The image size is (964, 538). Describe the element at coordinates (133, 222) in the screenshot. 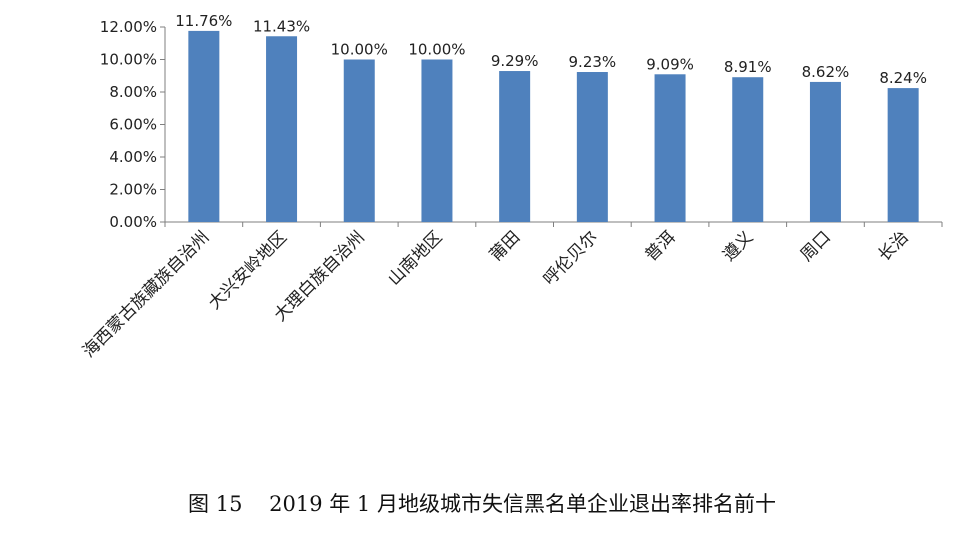

I see `y-tick-label: 0.00%` at that location.